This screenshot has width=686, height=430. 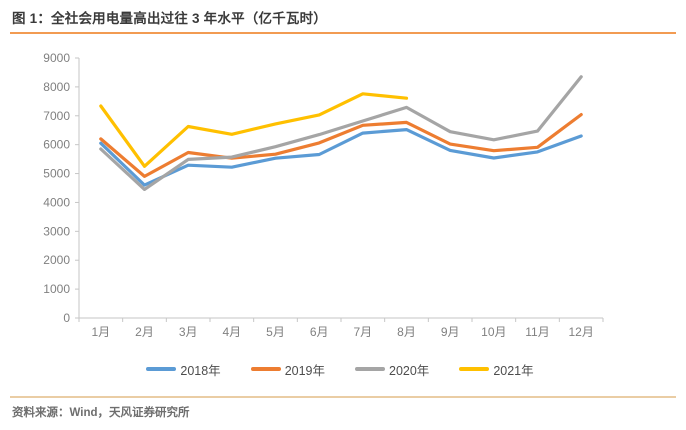 What do you see at coordinates (101, 413) in the screenshot?
I see `source-note: 资料来源：Wind，天风证券研究所` at bounding box center [101, 413].